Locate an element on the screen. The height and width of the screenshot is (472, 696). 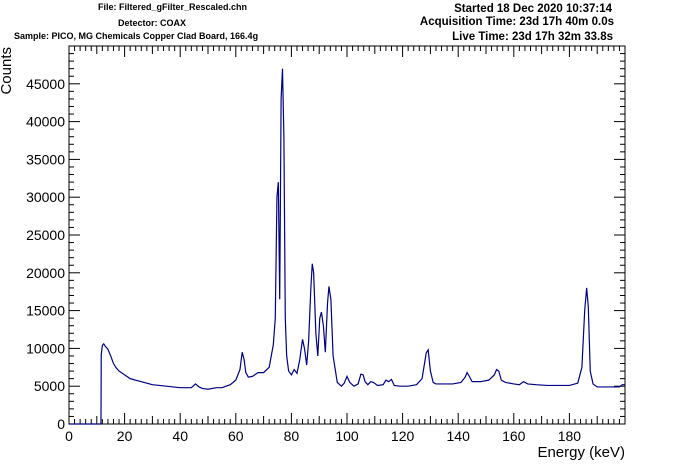
x-tick-label: 0 is located at coordinates (69, 436).